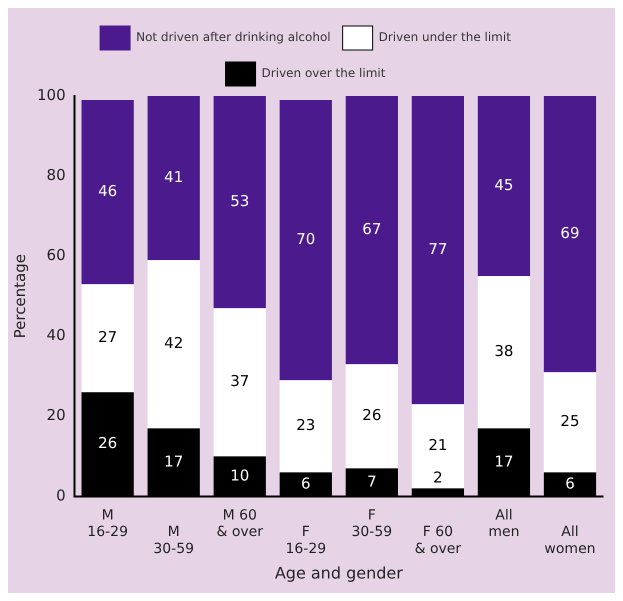 The height and width of the screenshot is (601, 623). Describe the element at coordinates (305, 541) in the screenshot. I see `x-tick-label: F 16-29` at that location.